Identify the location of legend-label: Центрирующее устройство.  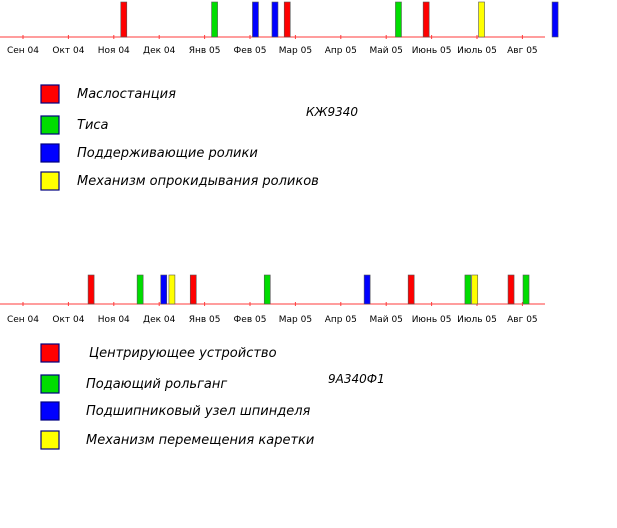
(183, 353).